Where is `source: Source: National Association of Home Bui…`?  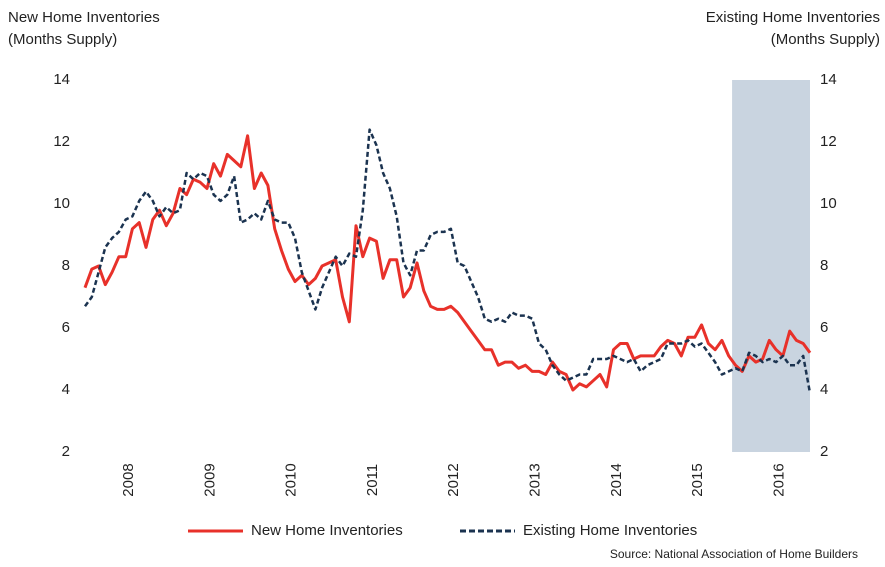
source: Source: National Association of Home Bui… is located at coordinates (734, 554).